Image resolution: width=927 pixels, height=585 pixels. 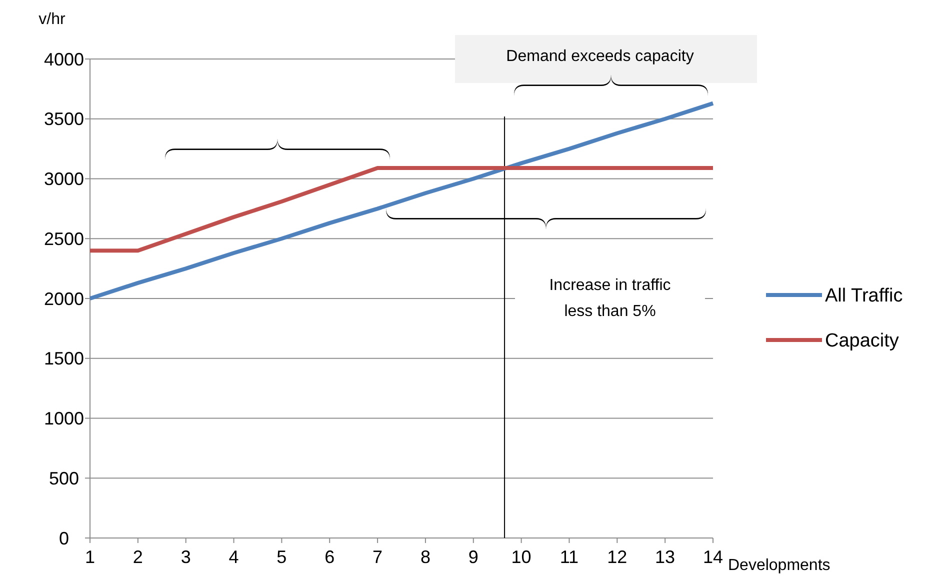 What do you see at coordinates (377, 557) in the screenshot?
I see `x-tick-label: 7` at bounding box center [377, 557].